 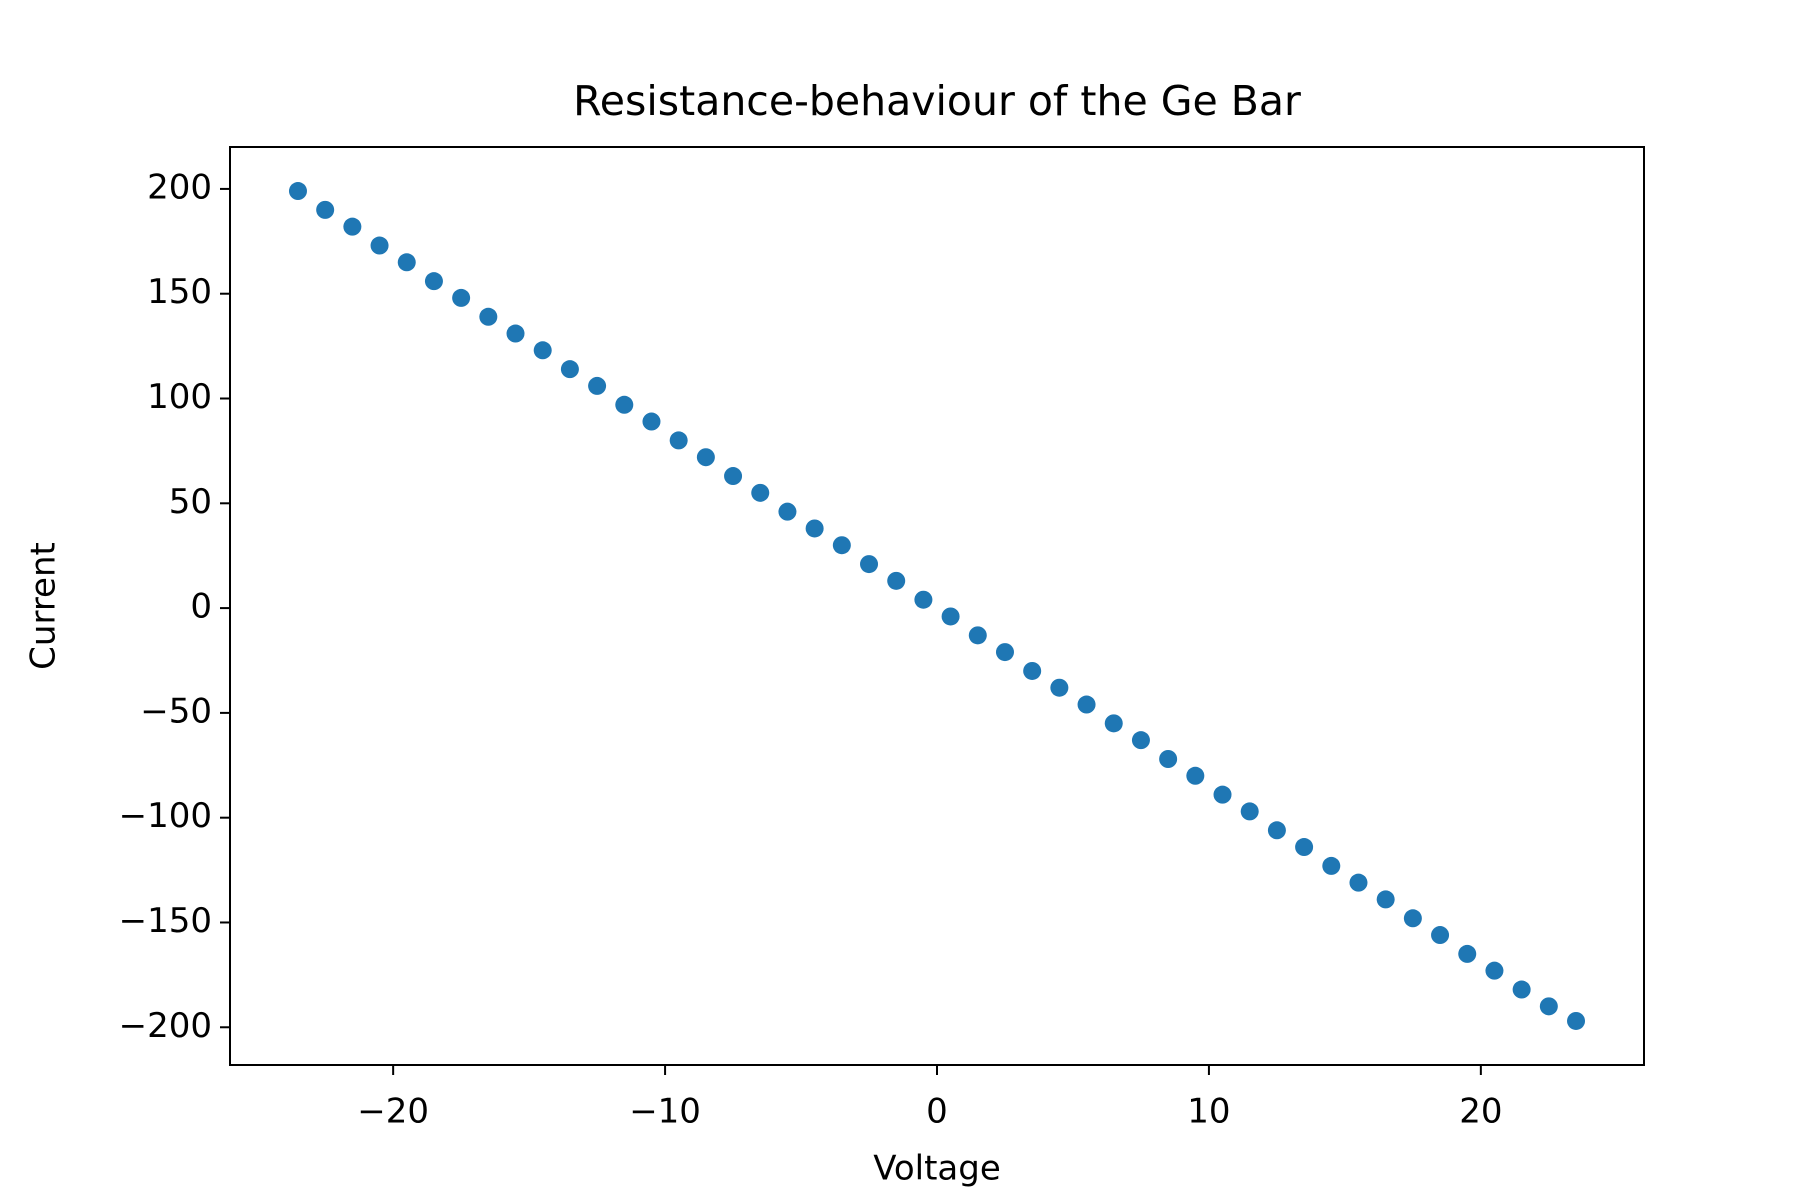 I want to click on y-tick-label: 200, so click(x=179, y=187).